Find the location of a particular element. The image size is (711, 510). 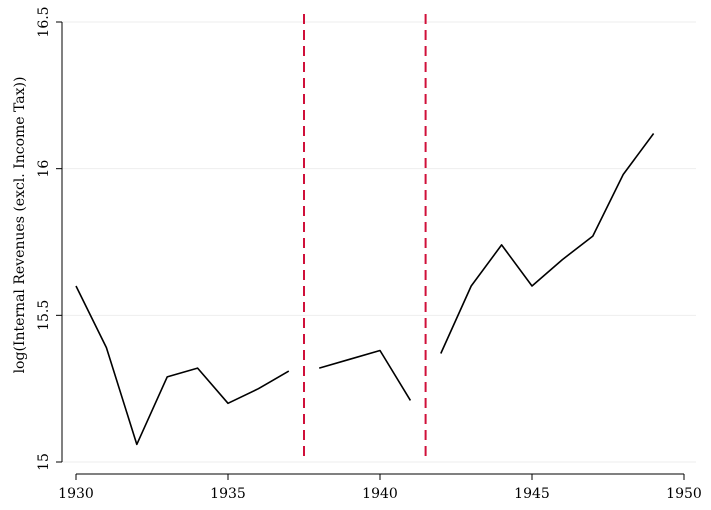

x-ticks: 1930 1935 1940 1945 1950 is located at coordinates (380, 488).